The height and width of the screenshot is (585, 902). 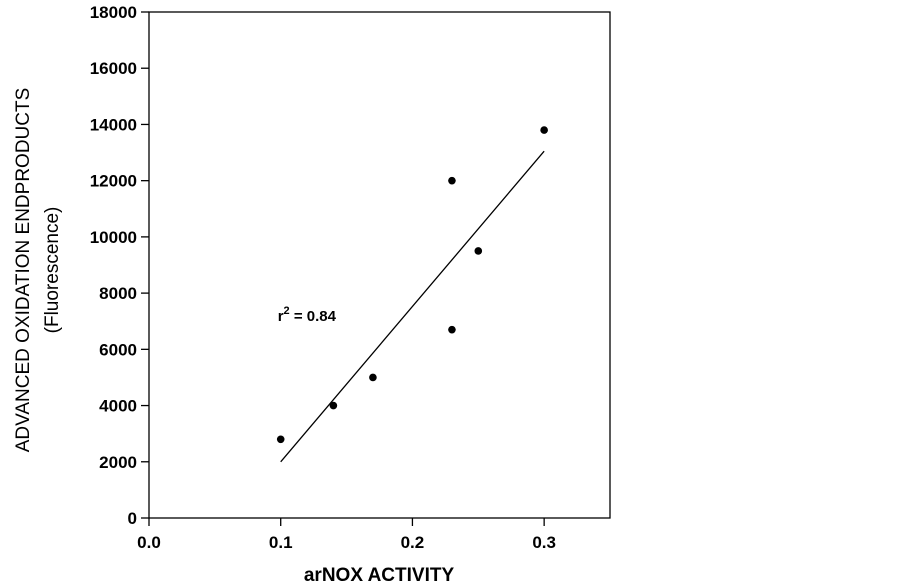 What do you see at coordinates (23, 270) in the screenshot?
I see `y-axis-title-line1: ADVANCED OXIDATION ENDPRODUCTS` at bounding box center [23, 270].